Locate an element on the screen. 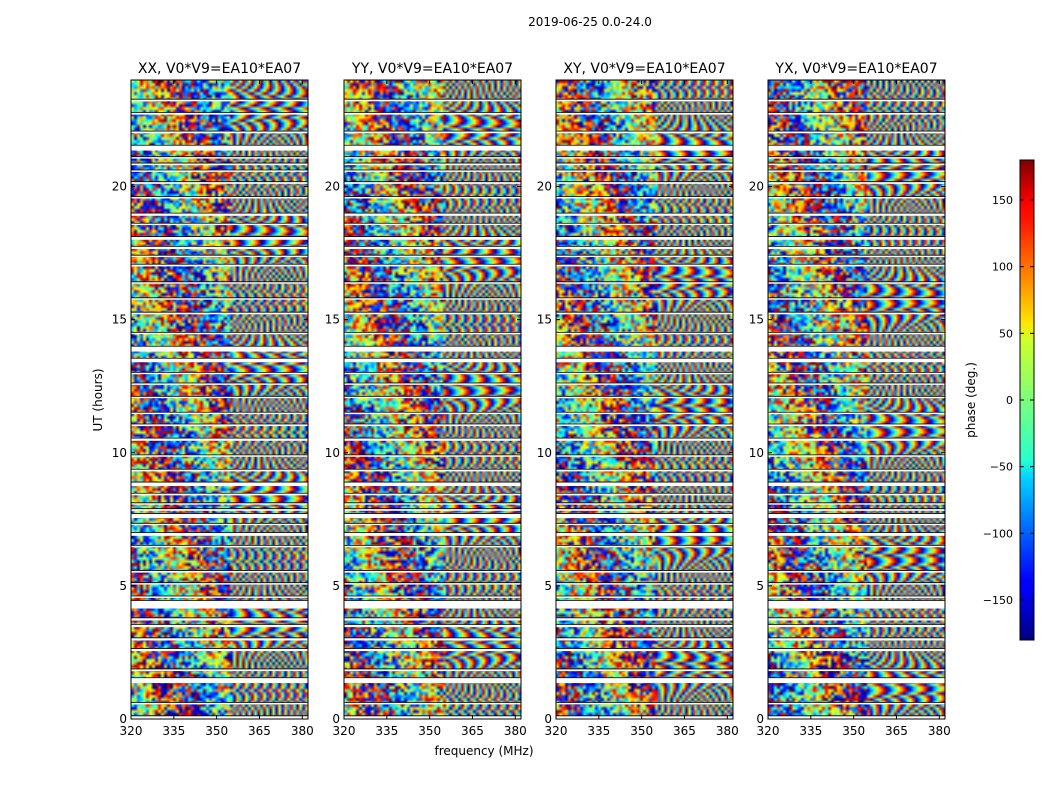 The width and height of the screenshot is (1050, 800). panel-frame is located at coordinates (432, 399).